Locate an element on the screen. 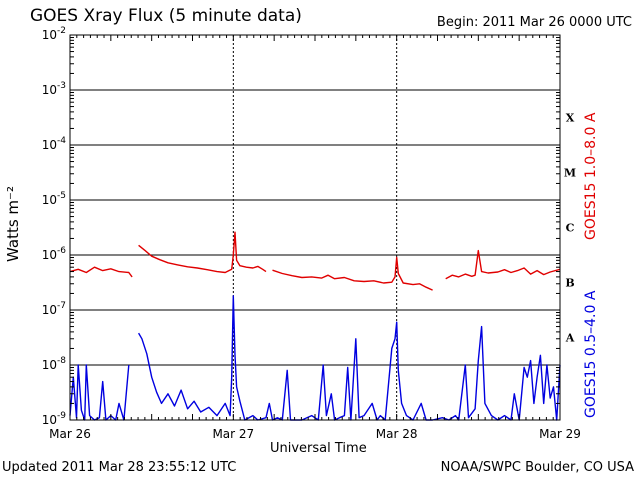  x-tick-label: Mar 28 is located at coordinates (397, 434).